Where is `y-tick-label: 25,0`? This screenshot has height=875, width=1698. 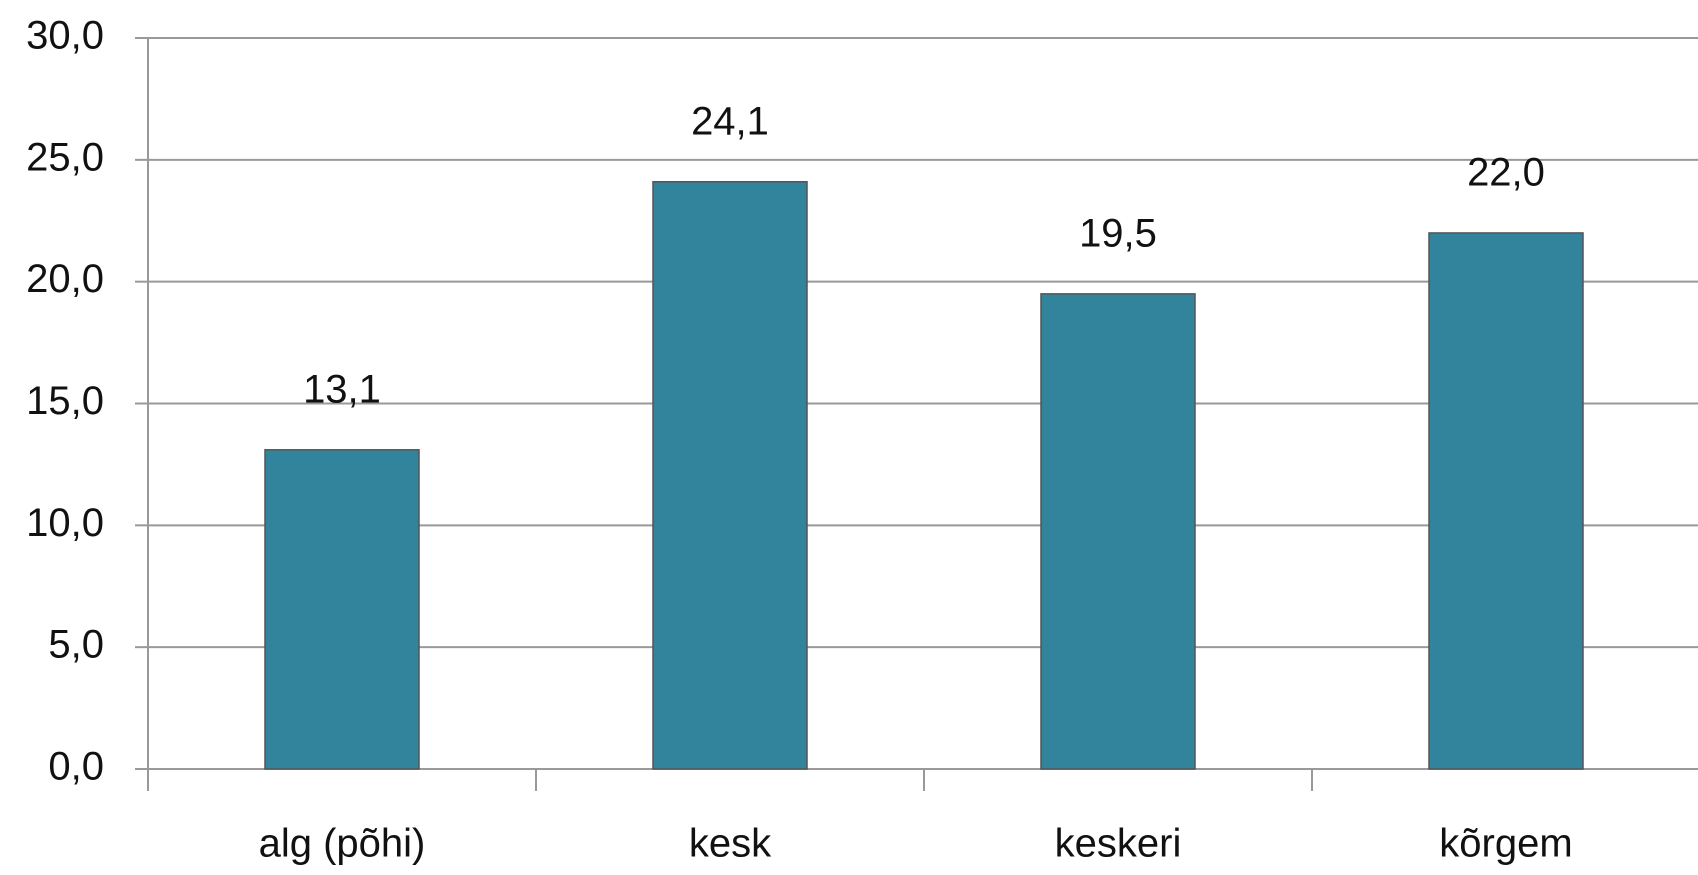
y-tick-label: 25,0 is located at coordinates (65, 157).